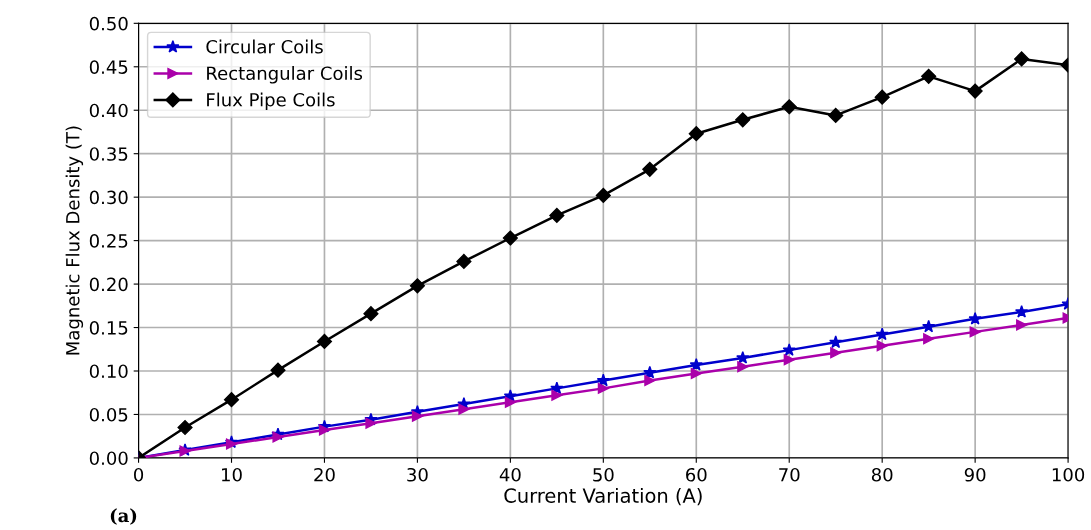 Image resolution: width=1091 pixels, height=530 pixels. Describe the element at coordinates (108, 154) in the screenshot. I see `y-tick-label: 0.35` at that location.